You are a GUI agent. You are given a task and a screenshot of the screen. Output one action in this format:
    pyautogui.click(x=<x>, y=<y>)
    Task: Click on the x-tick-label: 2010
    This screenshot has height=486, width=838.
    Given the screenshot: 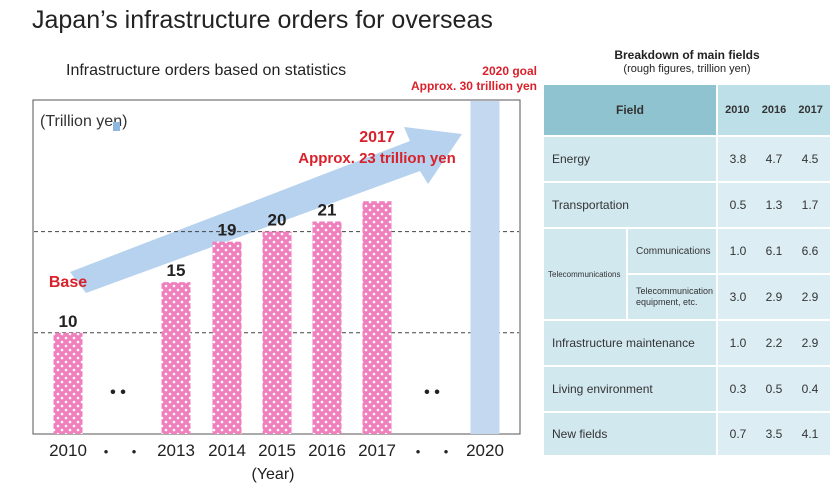 What is the action you would take?
    pyautogui.click(x=68, y=450)
    